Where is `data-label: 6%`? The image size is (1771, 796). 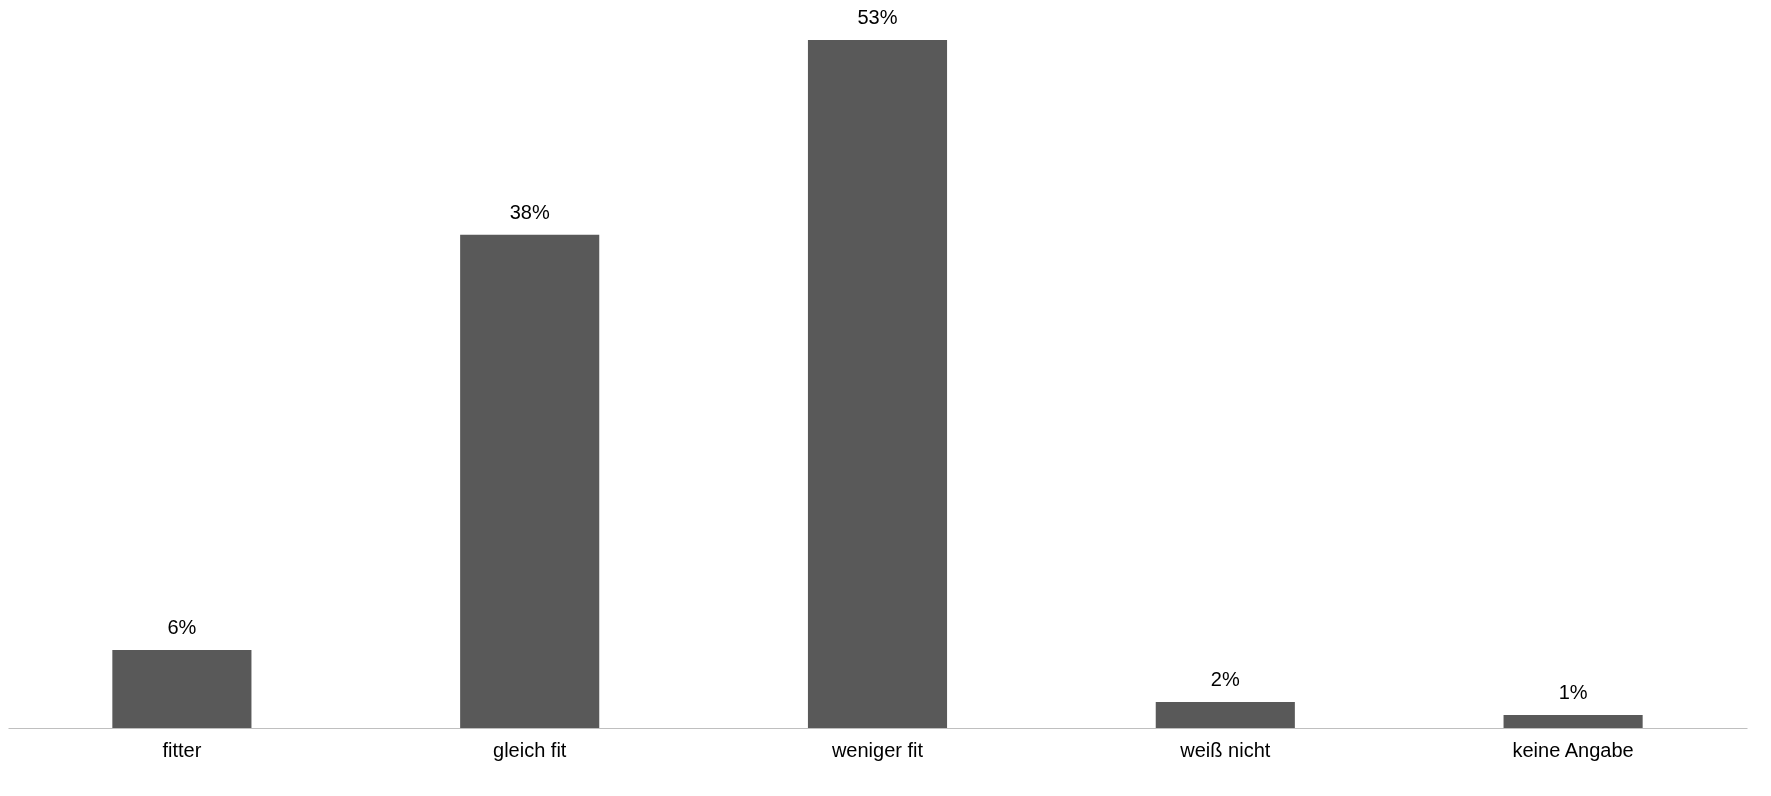 data-label: 6% is located at coordinates (182, 627).